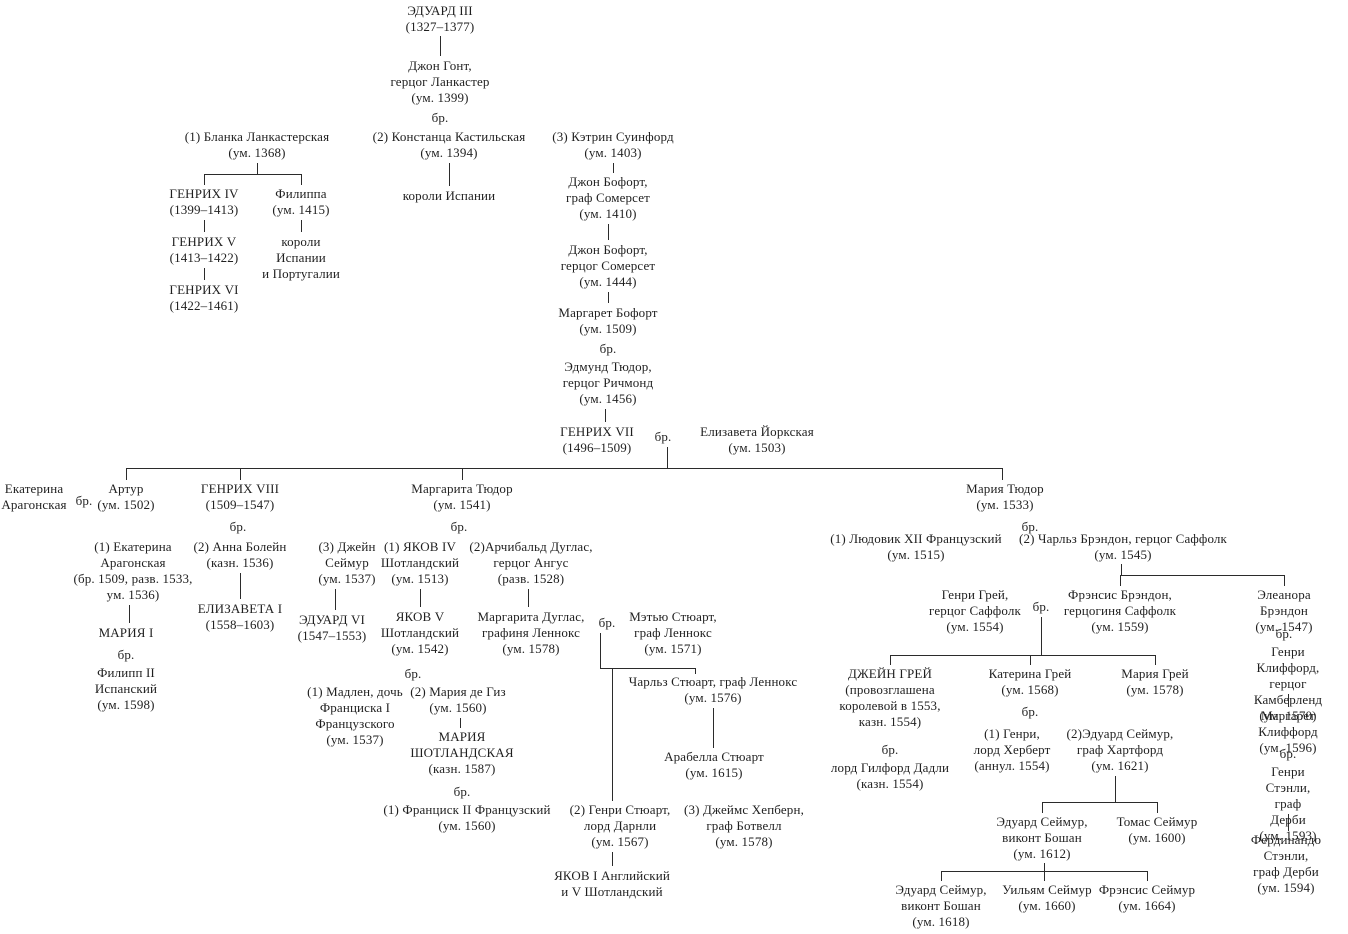 Image resolution: width=1348 pixels, height=934 pixels. Describe the element at coordinates (1030, 526) in the screenshot. I see `marriage-label-maria-tudor: бр.` at that location.